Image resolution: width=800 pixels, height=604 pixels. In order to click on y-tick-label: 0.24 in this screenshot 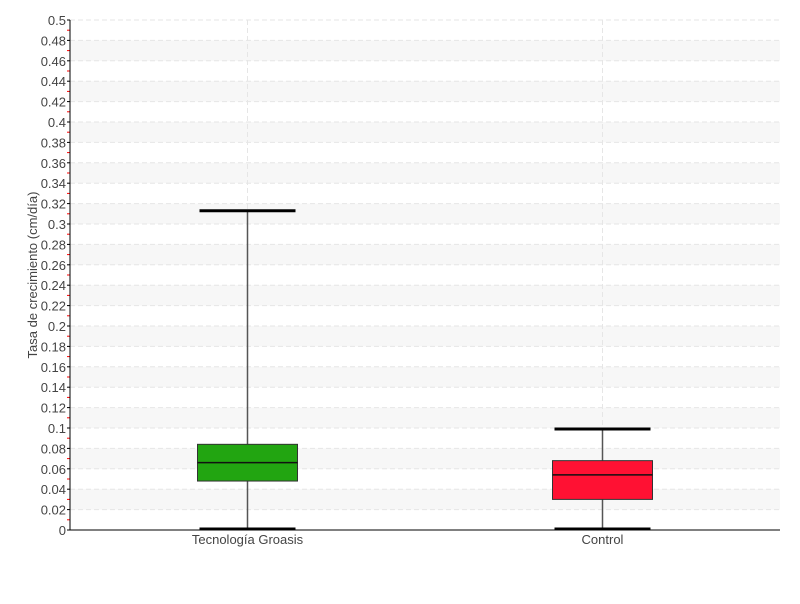, I will do `click(53, 285)`.